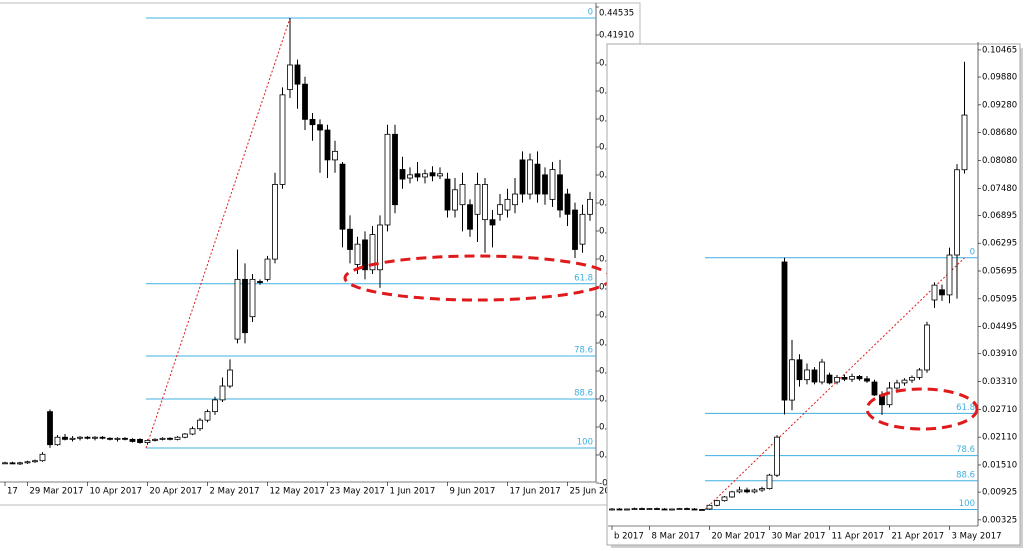 The image size is (1024, 551). What do you see at coordinates (999, 382) in the screenshot?
I see `y-tick-label: 0.03310` at bounding box center [999, 382].